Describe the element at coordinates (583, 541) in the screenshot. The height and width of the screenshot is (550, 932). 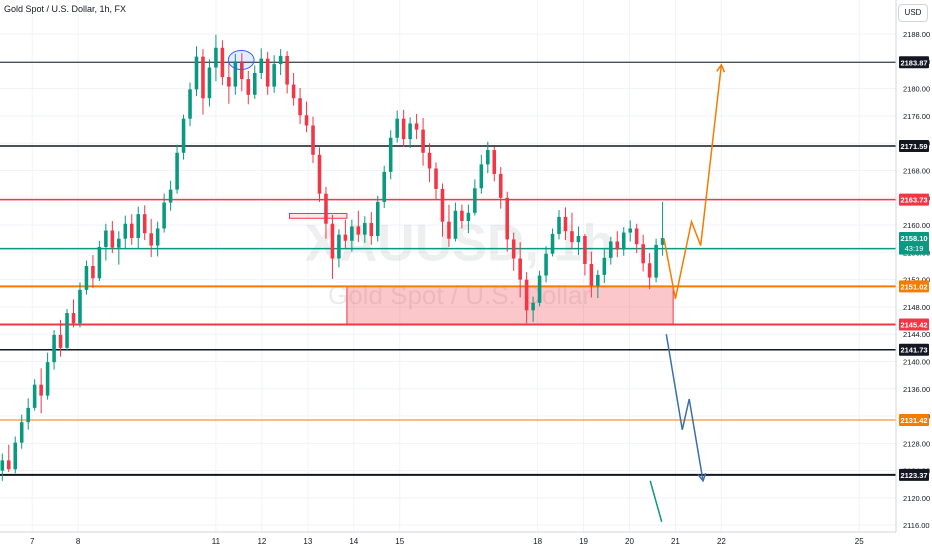
I see `time-tick-label: 19` at that location.